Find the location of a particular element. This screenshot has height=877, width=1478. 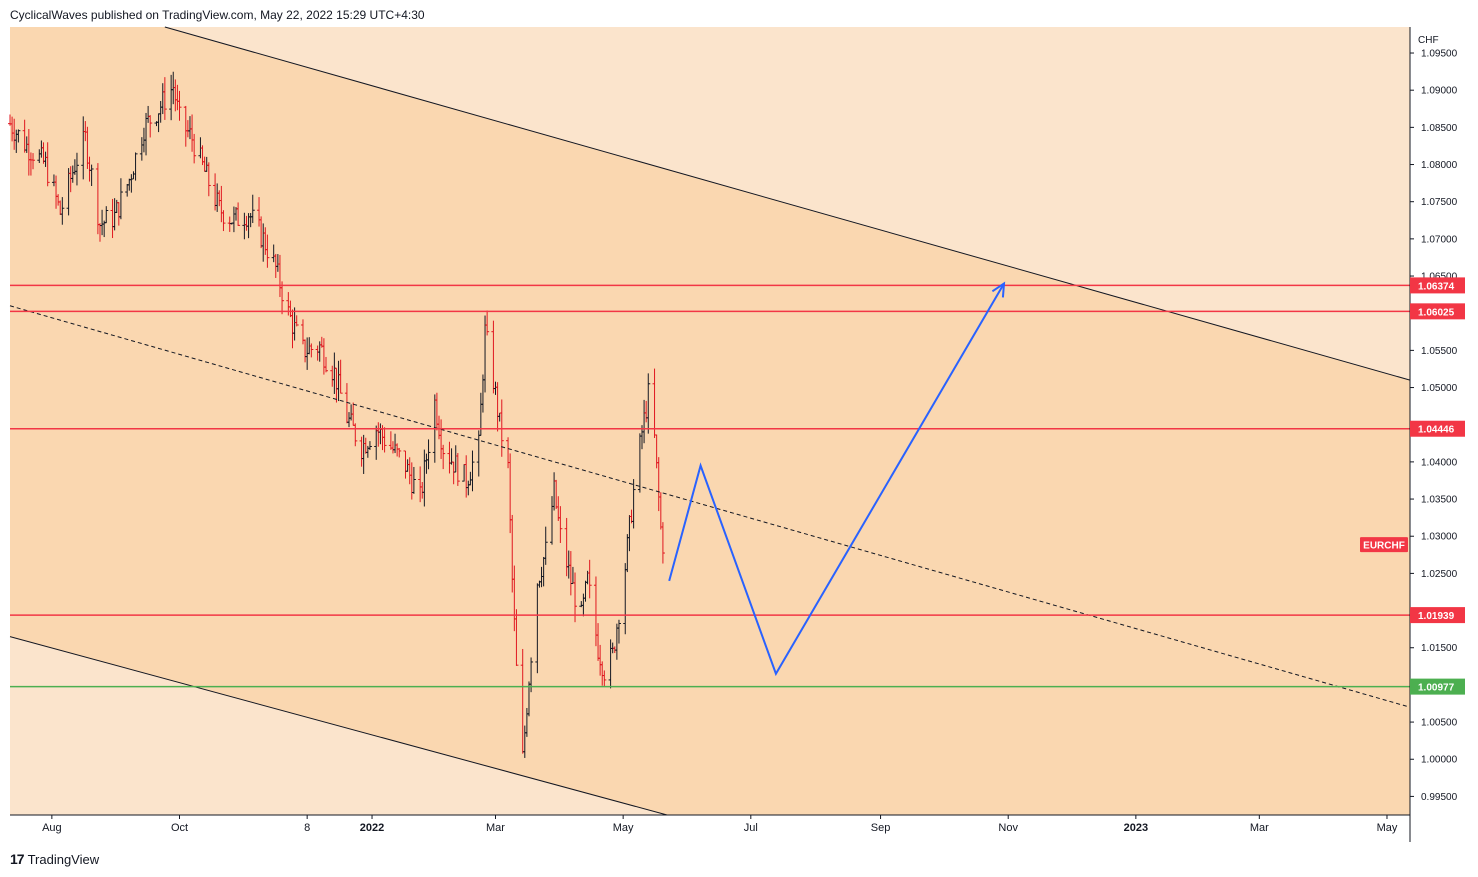

level-tag-text: 1.00977 is located at coordinates (1436, 688).